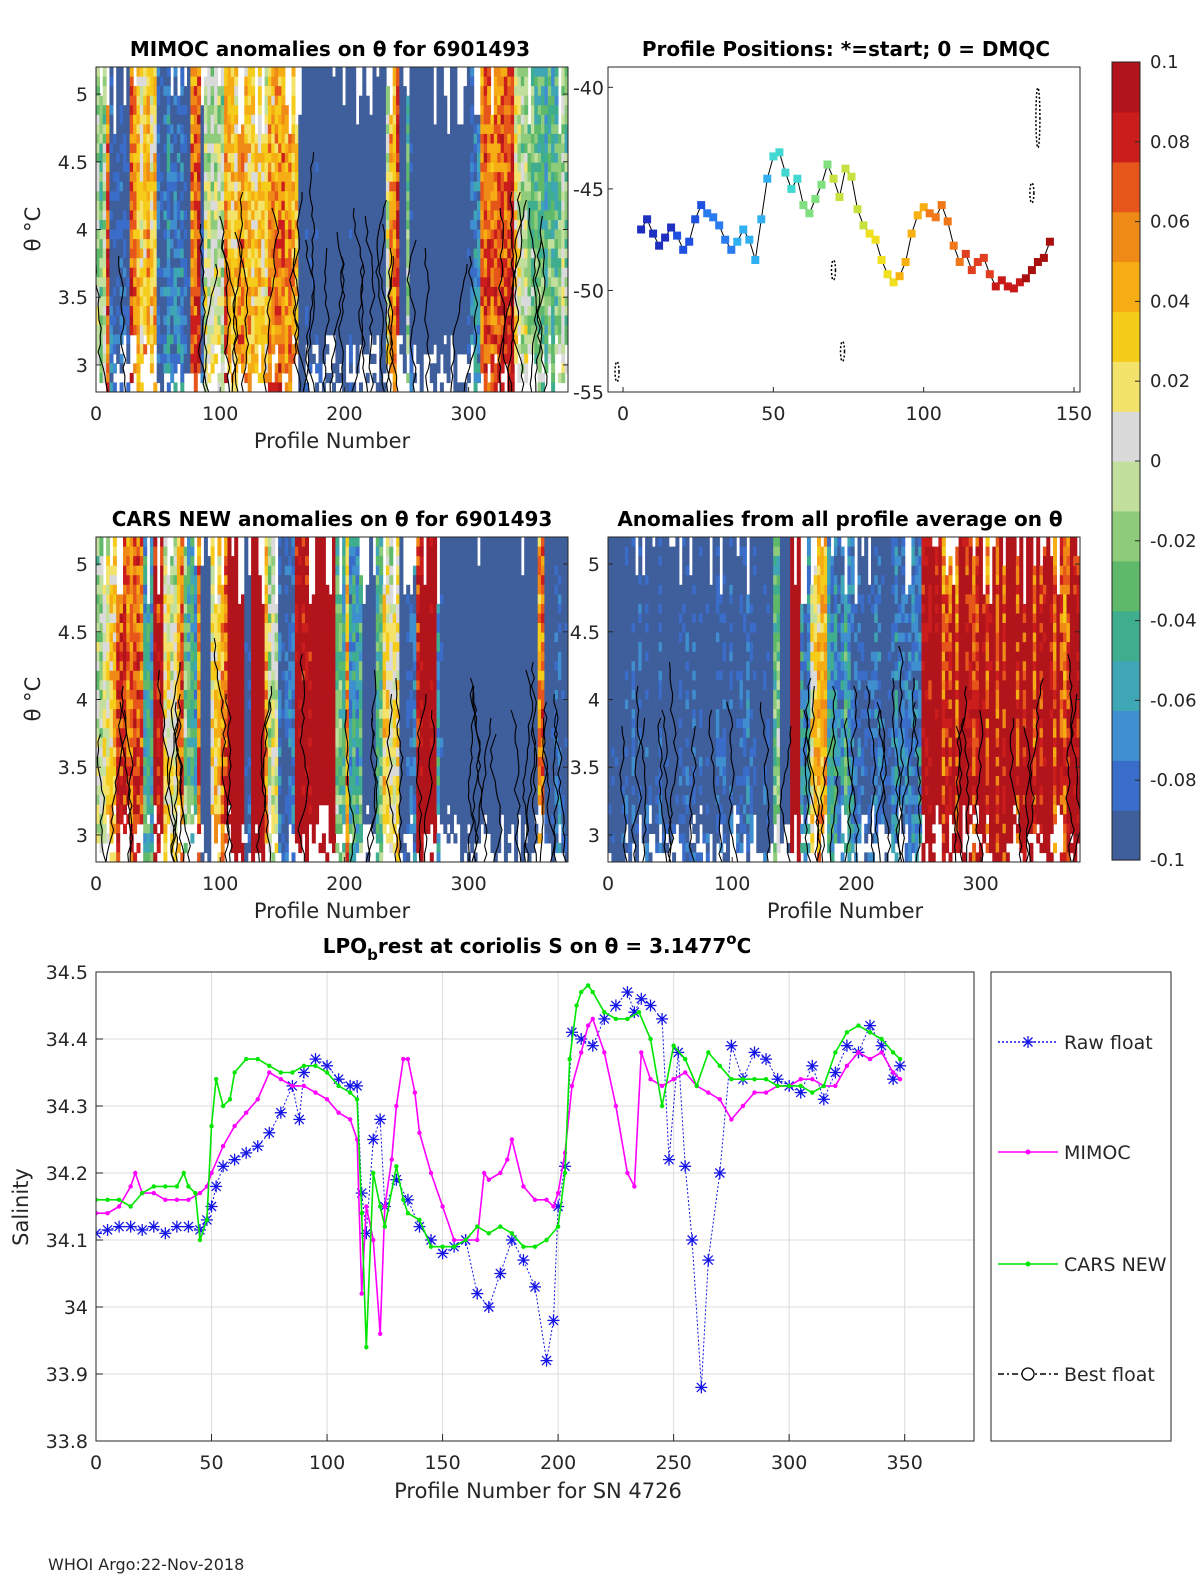  What do you see at coordinates (82, 366) in the screenshot?
I see `y-tick-label: 3` at bounding box center [82, 366].